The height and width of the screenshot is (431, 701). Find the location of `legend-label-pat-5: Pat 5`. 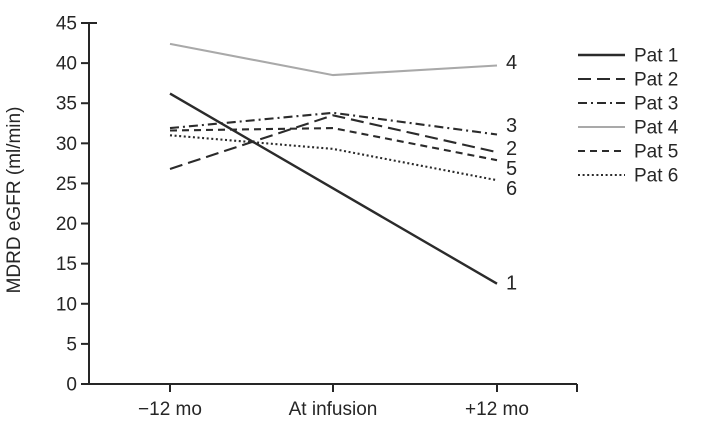

legend-label-pat-5: Pat 5 is located at coordinates (656, 152).